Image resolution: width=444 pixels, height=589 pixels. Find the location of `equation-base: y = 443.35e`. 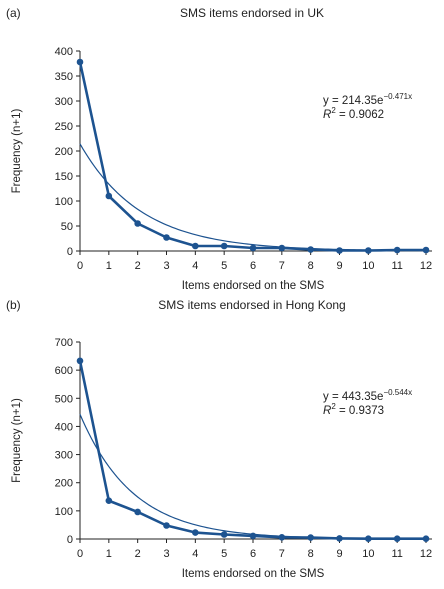

equation-base: y = 443.35e is located at coordinates (353, 397).